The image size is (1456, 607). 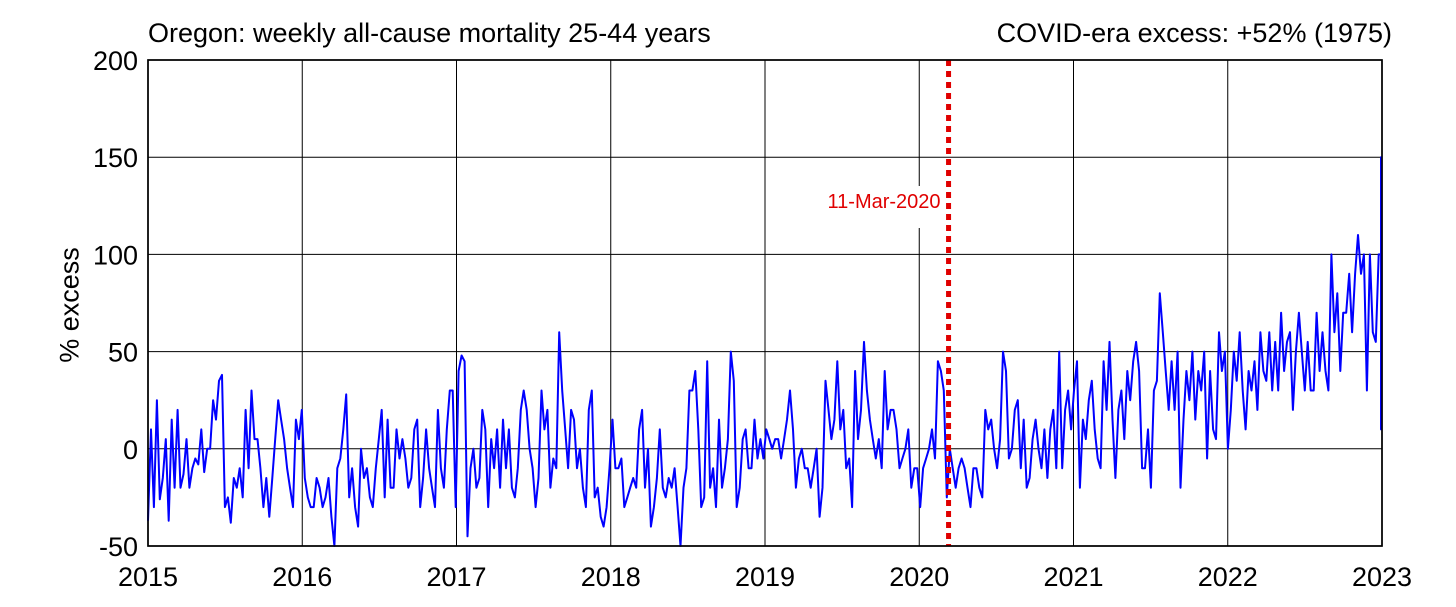 What do you see at coordinates (919, 577) in the screenshot?
I see `x-tick-label: 2020` at bounding box center [919, 577].